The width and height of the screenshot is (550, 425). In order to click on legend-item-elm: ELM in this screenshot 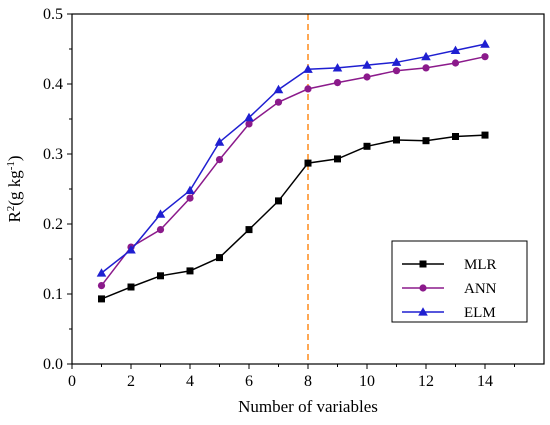, I will do `click(449, 313)`.